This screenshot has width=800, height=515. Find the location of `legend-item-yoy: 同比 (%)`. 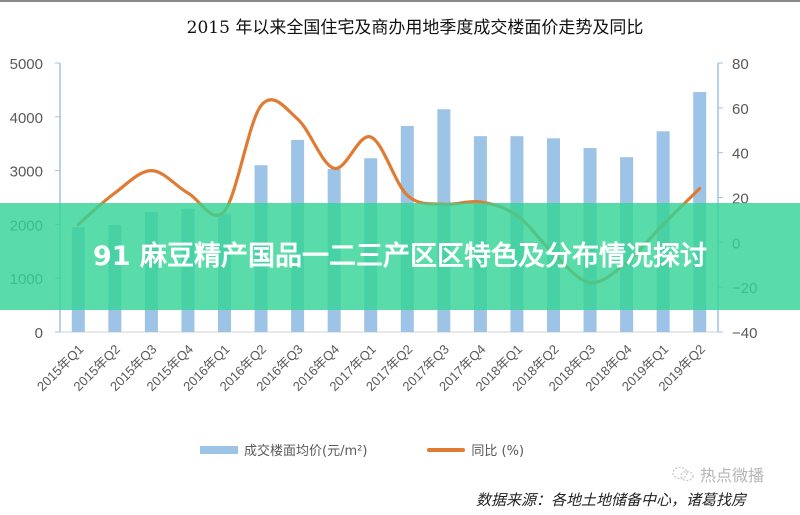

legend-item-yoy: 同比 (%) is located at coordinates (475, 449).